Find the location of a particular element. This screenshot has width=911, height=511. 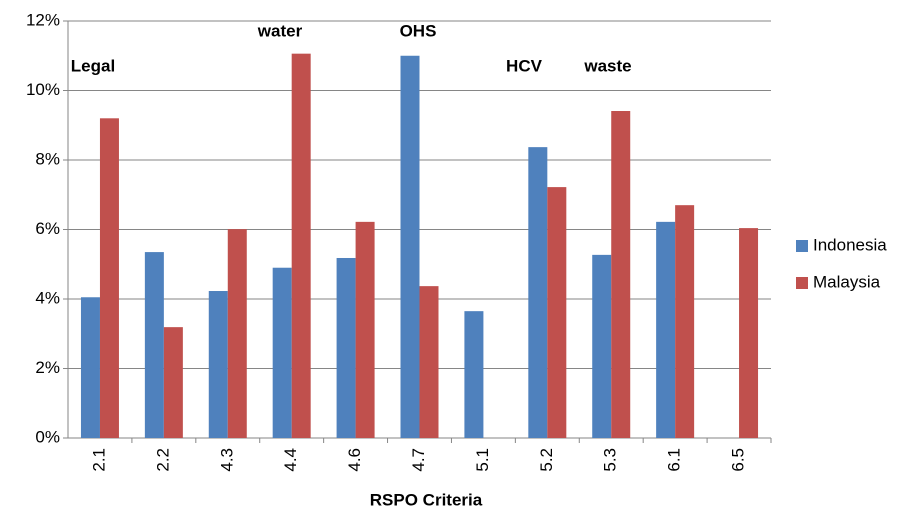

annotation: water is located at coordinates (280, 30).